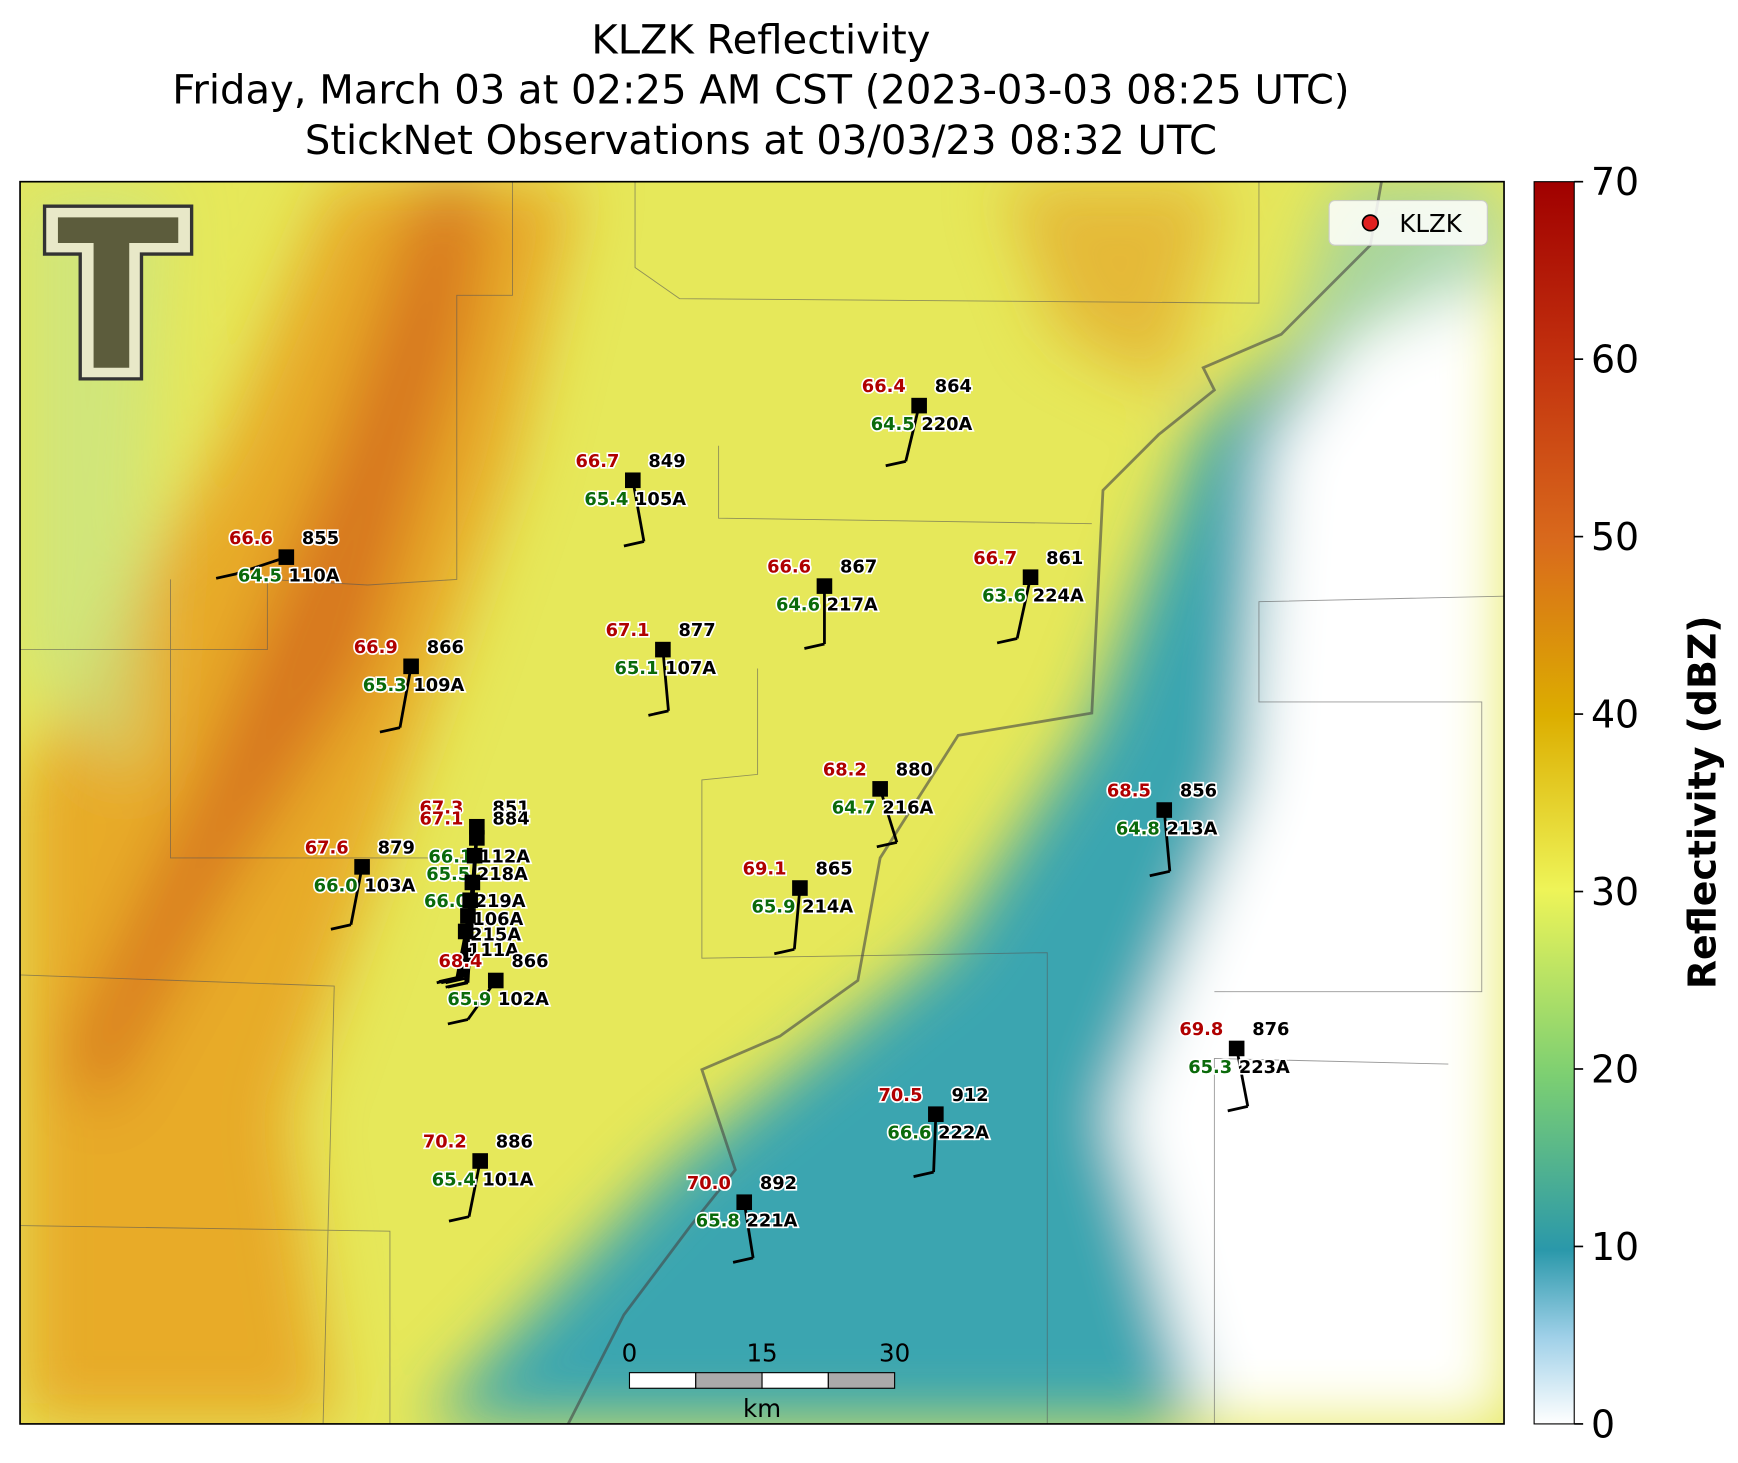  What do you see at coordinates (1270, 1029) in the screenshot?
I see `pressure: 876` at bounding box center [1270, 1029].